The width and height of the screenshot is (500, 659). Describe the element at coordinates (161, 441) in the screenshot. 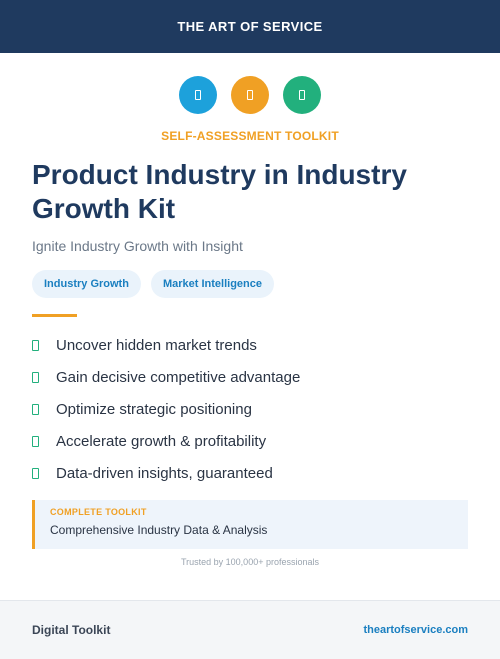

I see `feature-text: Accelerate growth & profitability` at that location.